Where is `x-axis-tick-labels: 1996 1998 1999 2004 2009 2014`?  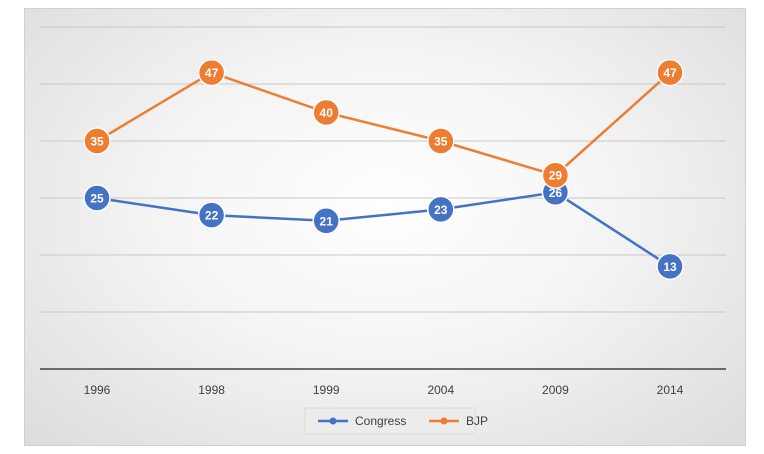
x-axis-tick-labels: 1996 1998 1999 2004 2009 2014 is located at coordinates (384, 390).